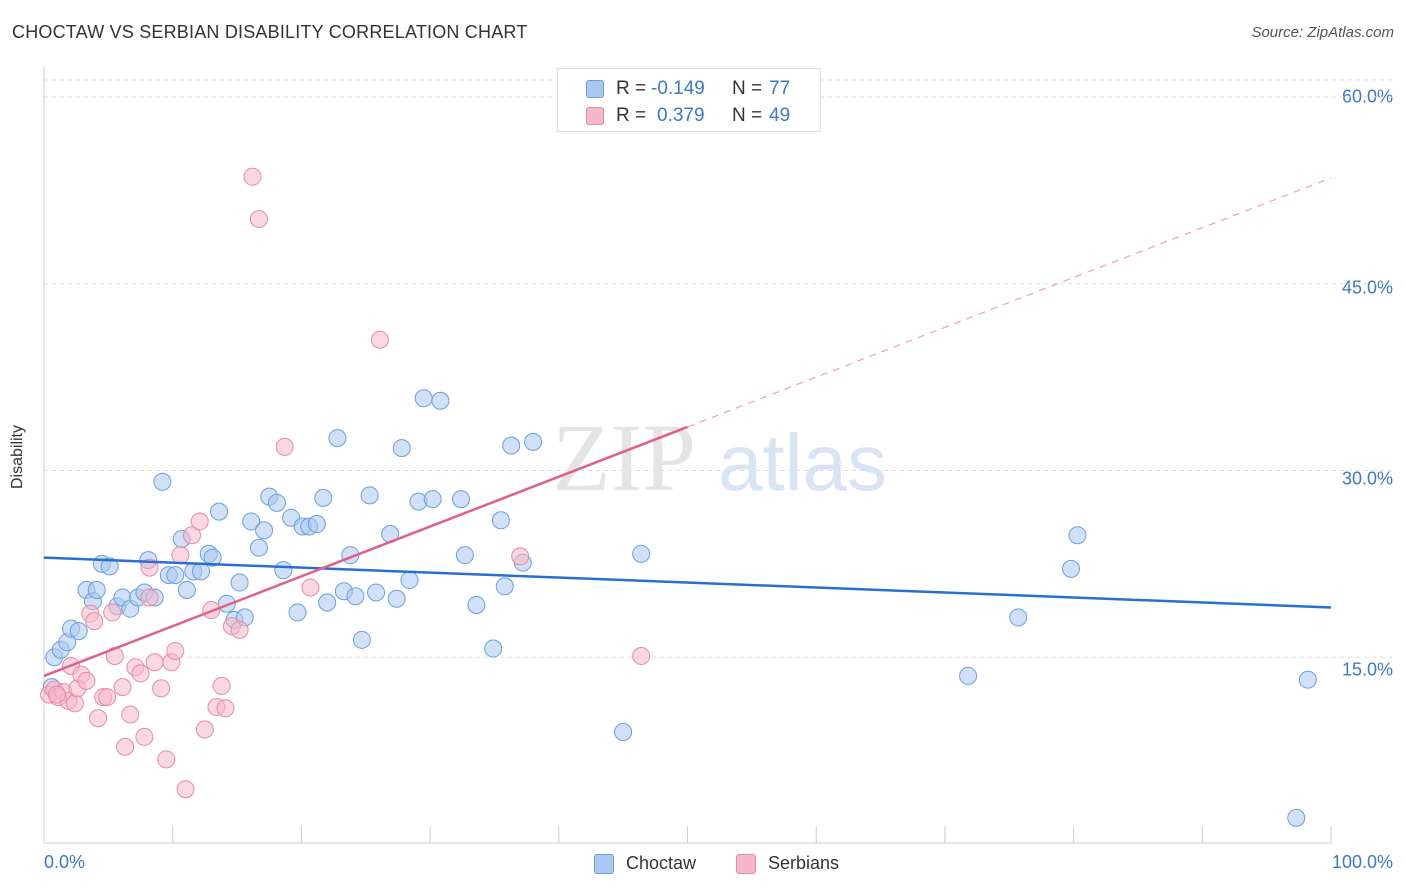 The height and width of the screenshot is (892, 1406). Describe the element at coordinates (1367, 669) in the screenshot. I see `y-tick-label-15: 15.0%` at that location.